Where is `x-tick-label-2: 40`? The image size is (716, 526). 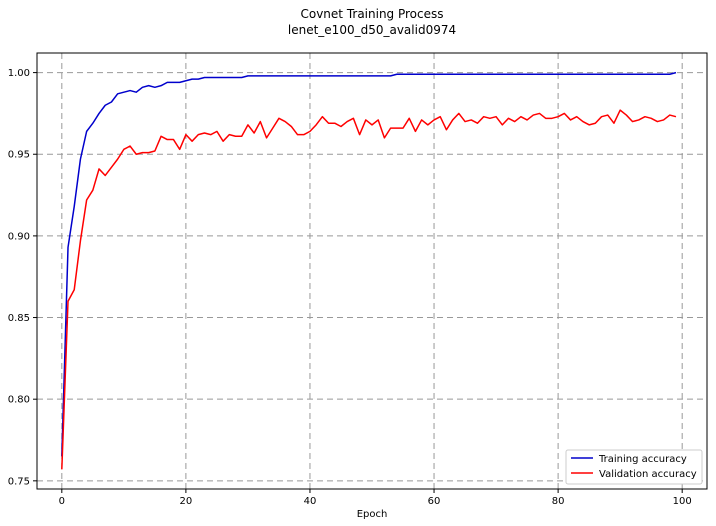
x-tick-label-2: 40 is located at coordinates (310, 501).